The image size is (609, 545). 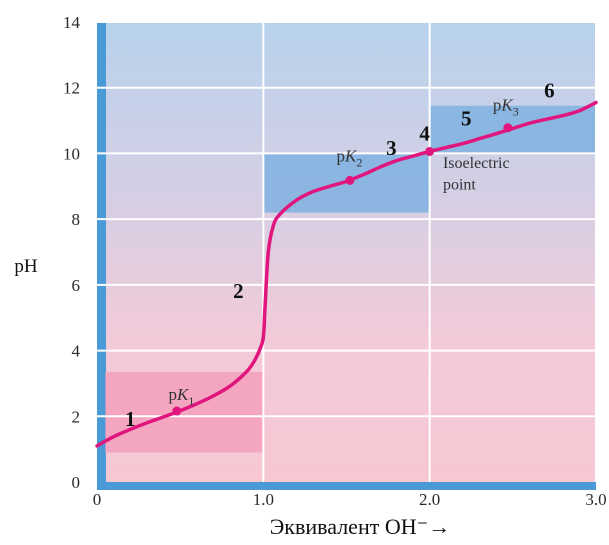 I want to click on stage-5-label: 5, so click(x=466, y=119).